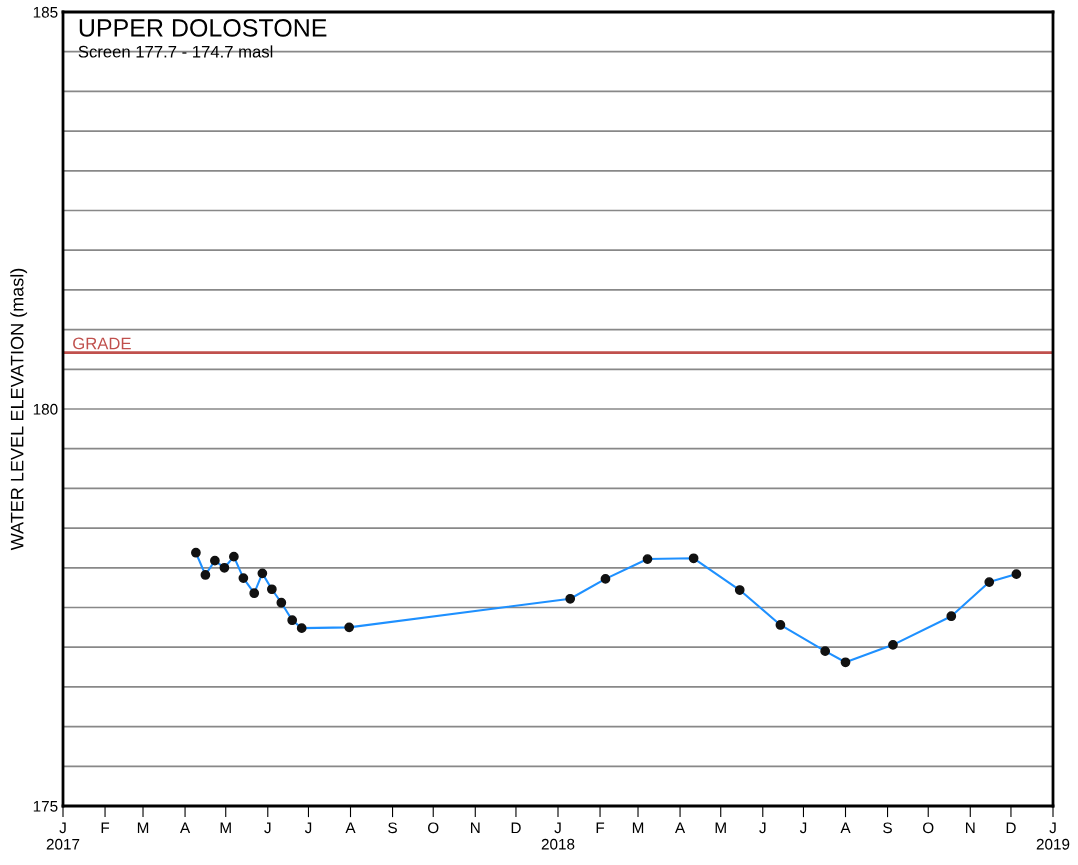 The image size is (1078, 865). I want to click on y-tick-label: 185, so click(45, 12).